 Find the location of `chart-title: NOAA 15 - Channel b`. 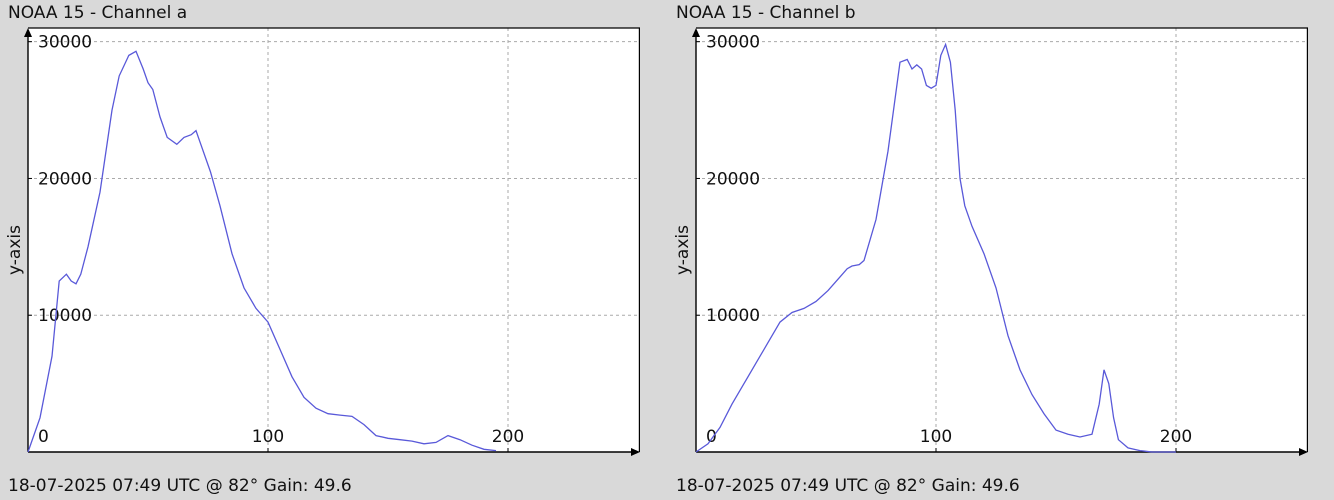

chart-title: NOAA 15 - Channel b is located at coordinates (766, 13).